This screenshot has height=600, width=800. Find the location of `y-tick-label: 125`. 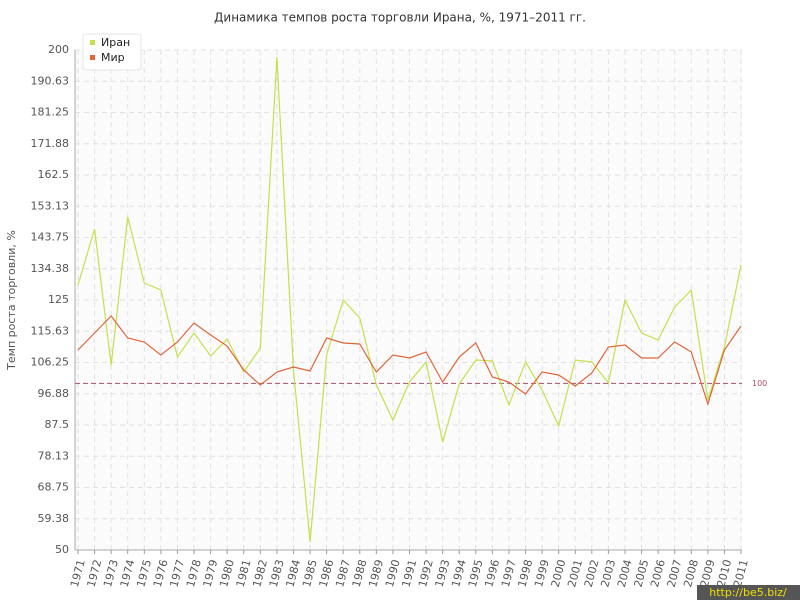

y-tick-label: 125 is located at coordinates (58, 299).